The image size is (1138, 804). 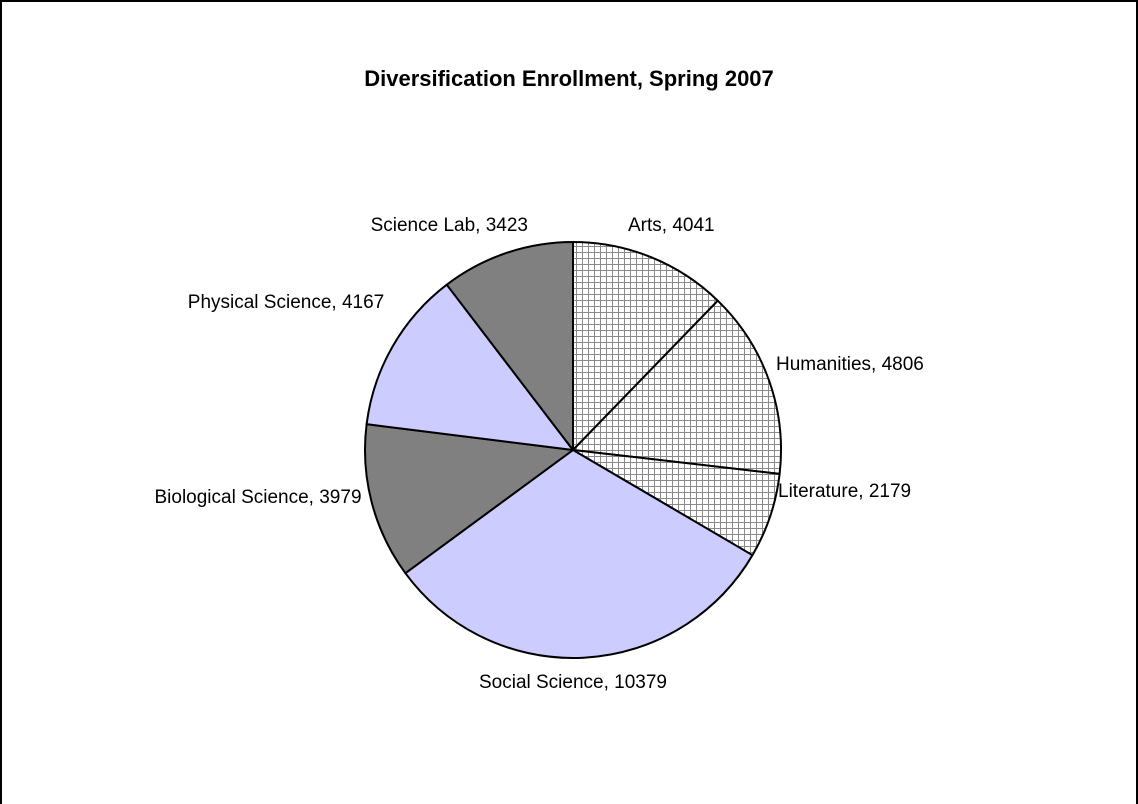 What do you see at coordinates (258, 497) in the screenshot?
I see `data-label: Biological Science, 3979` at bounding box center [258, 497].